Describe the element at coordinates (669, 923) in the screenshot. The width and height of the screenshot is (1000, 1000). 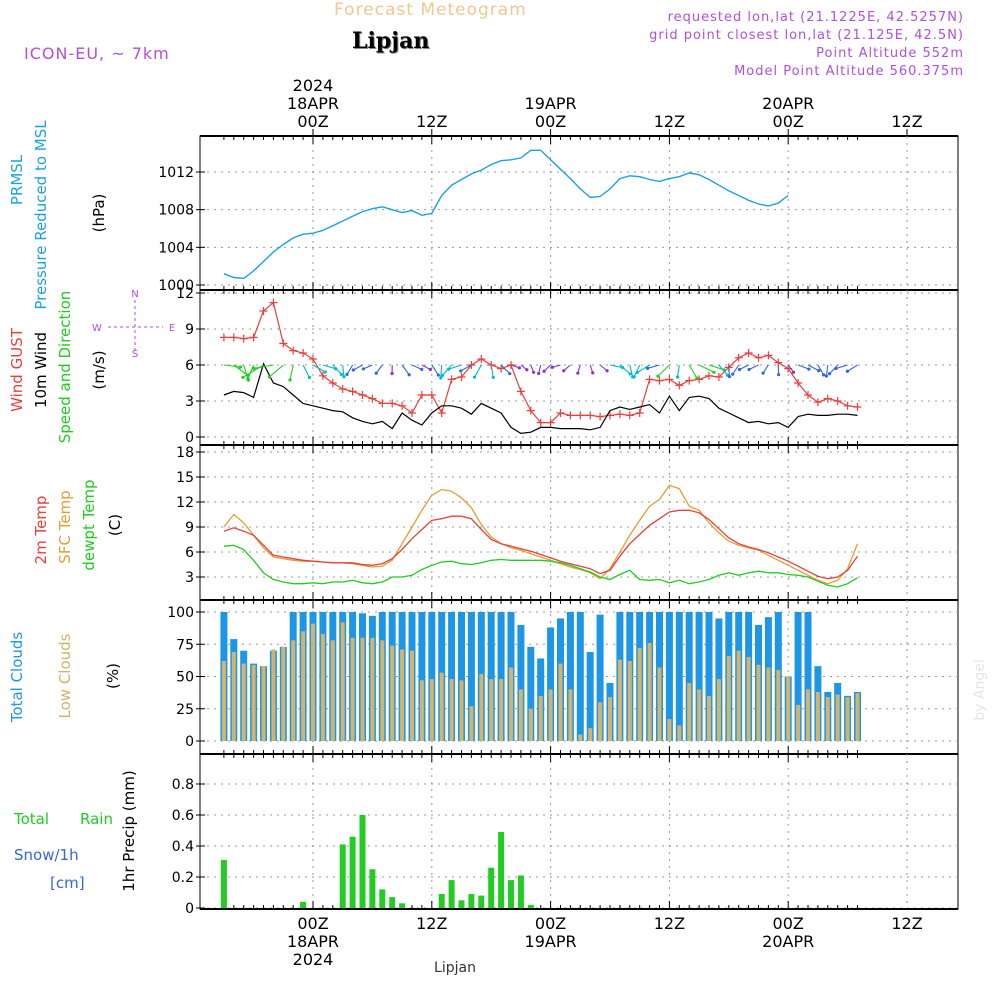
I see `bottom-hour-label: 12Z` at that location.